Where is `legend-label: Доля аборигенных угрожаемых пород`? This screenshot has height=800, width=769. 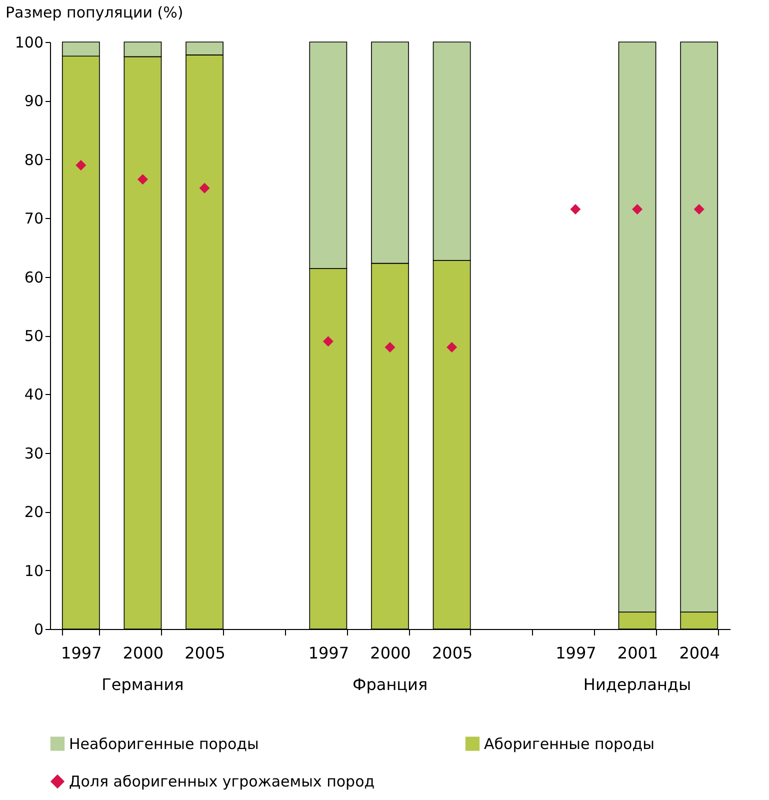 legend-label: Доля аборигенных угрожаемых пород is located at coordinates (222, 781).